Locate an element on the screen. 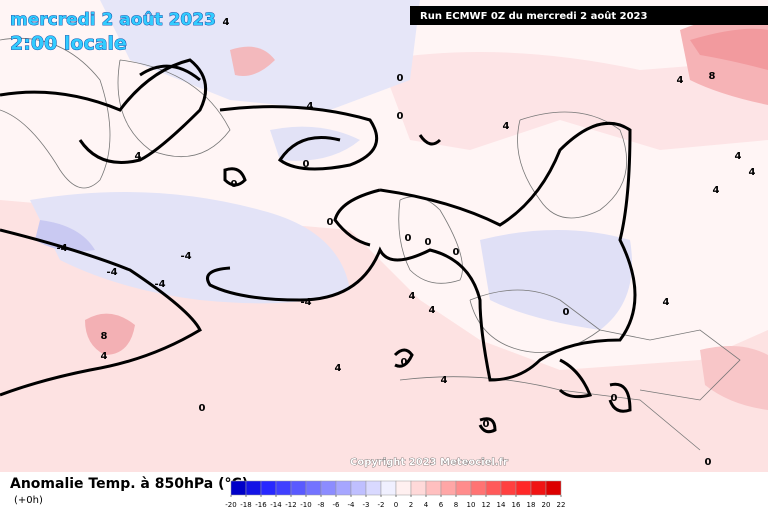 This screenshot has width=768, height=512. scale-tick-label: 10 is located at coordinates (471, 505).